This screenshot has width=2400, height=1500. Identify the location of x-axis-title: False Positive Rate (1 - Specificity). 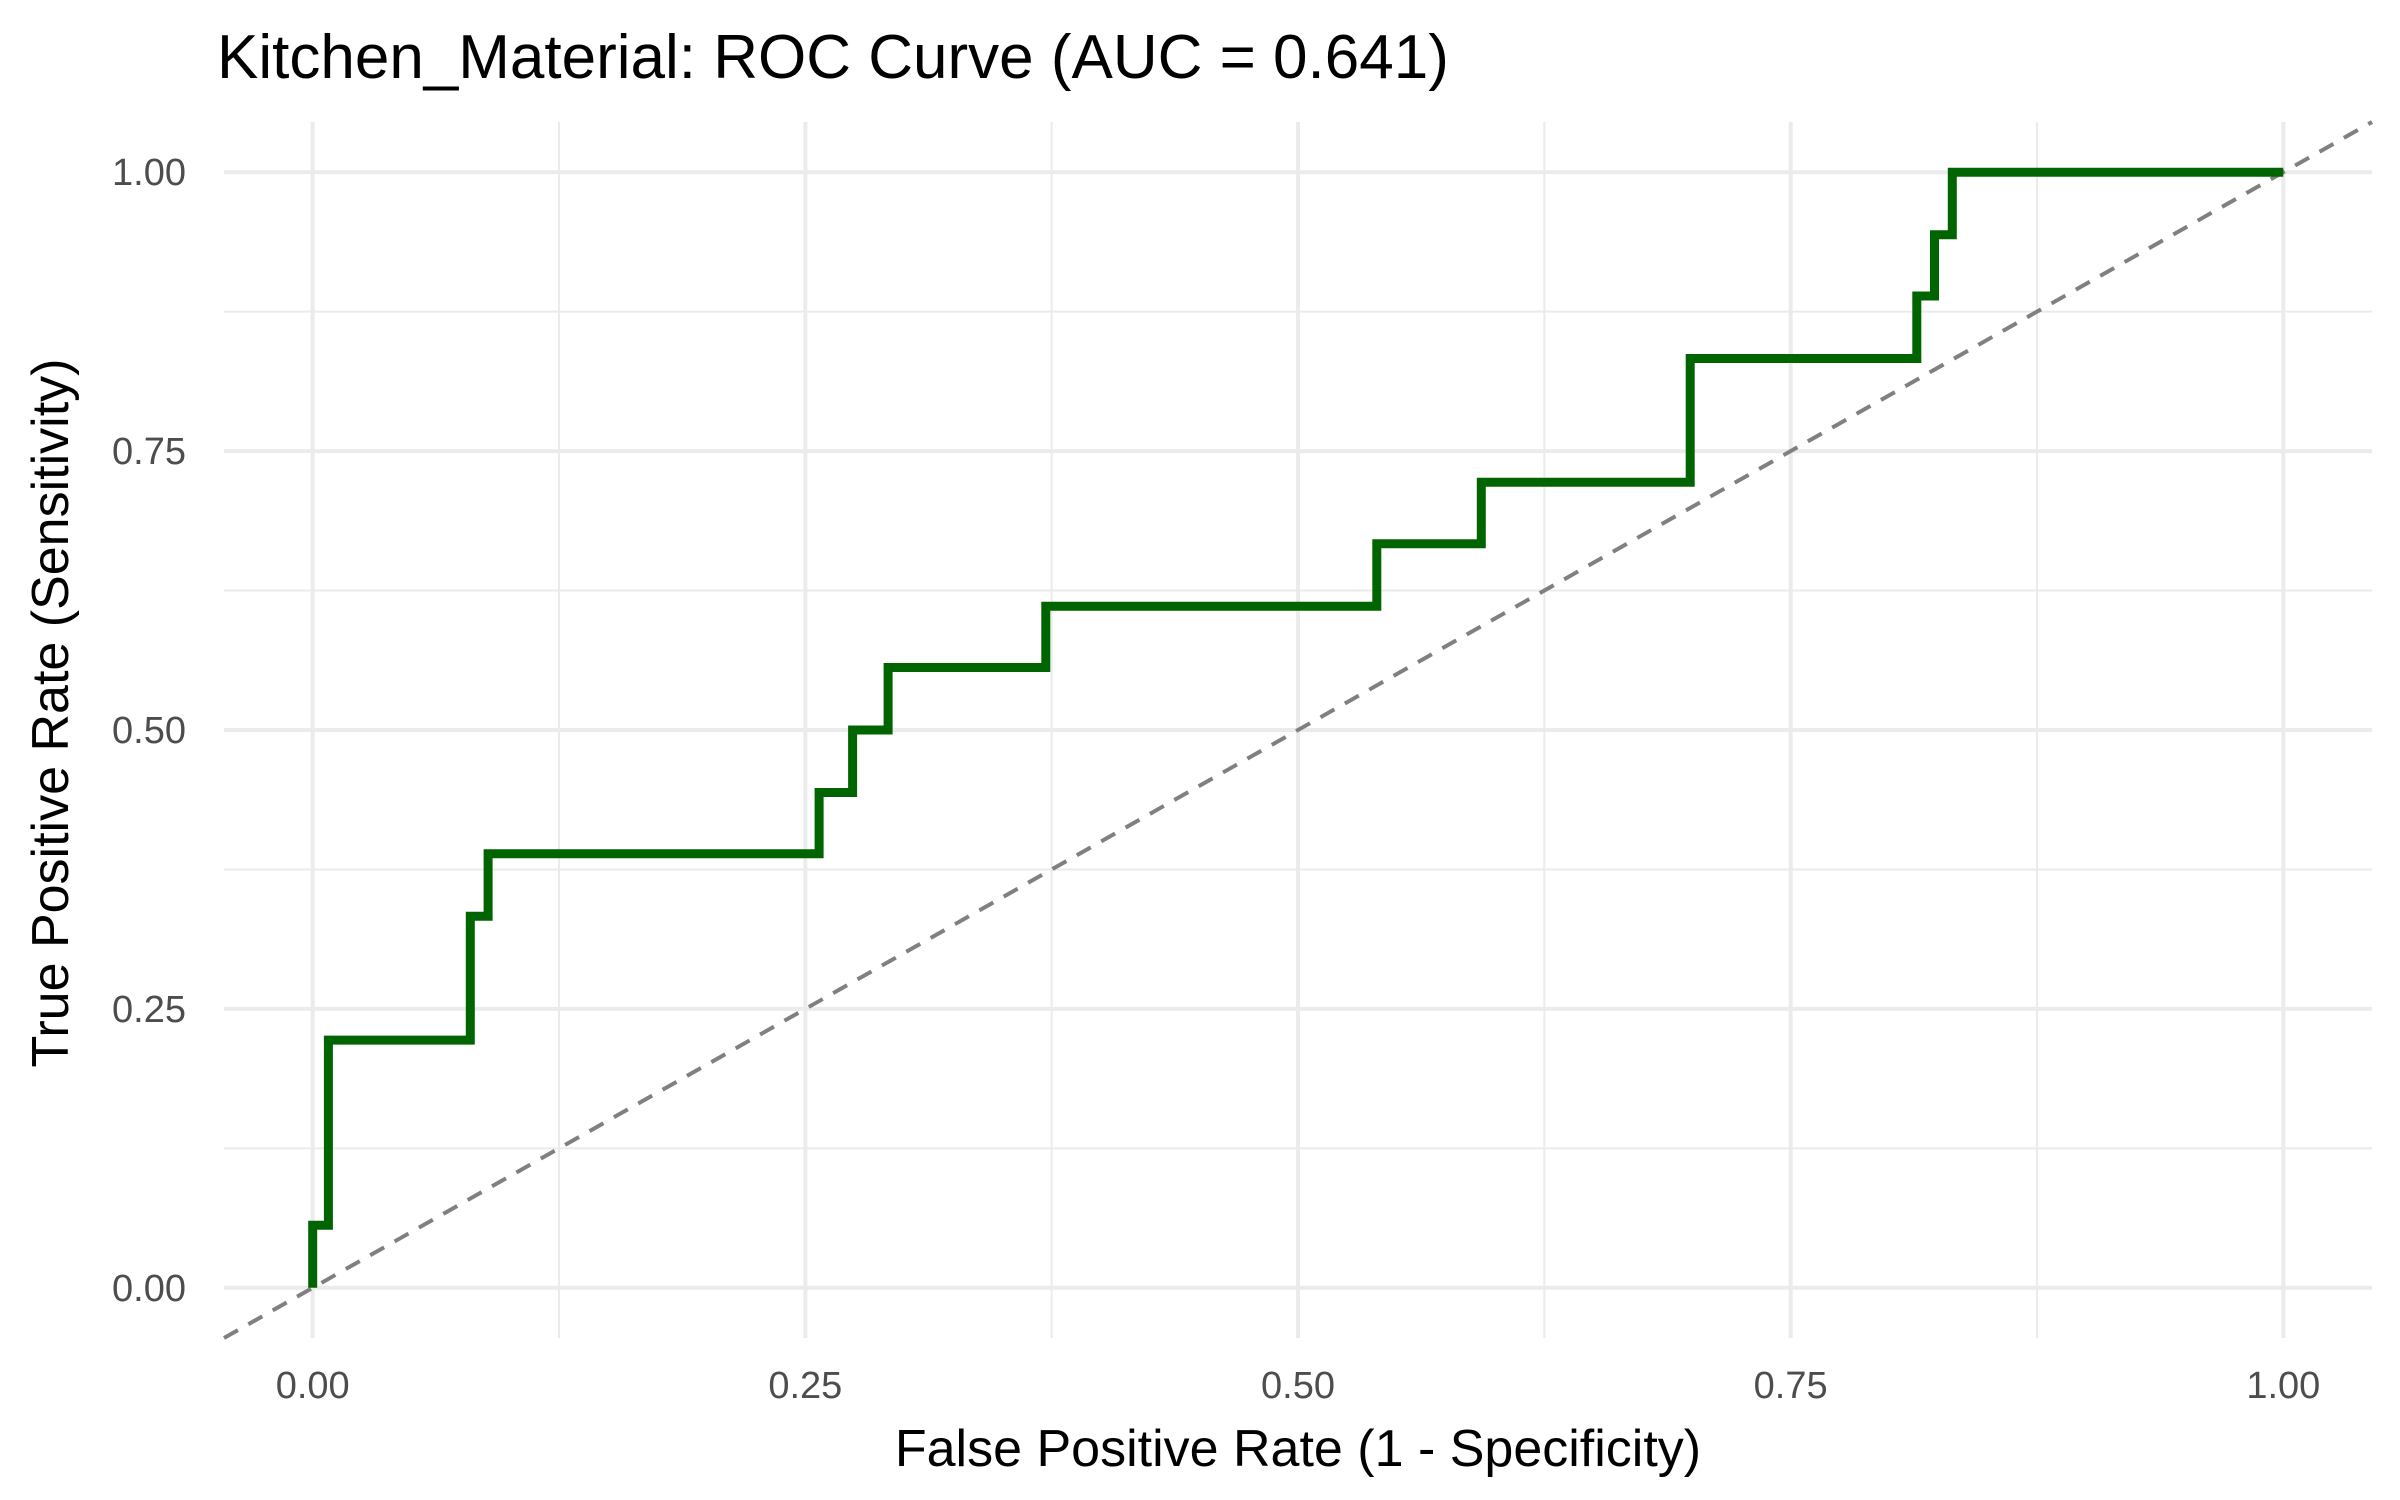
(1298, 1449).